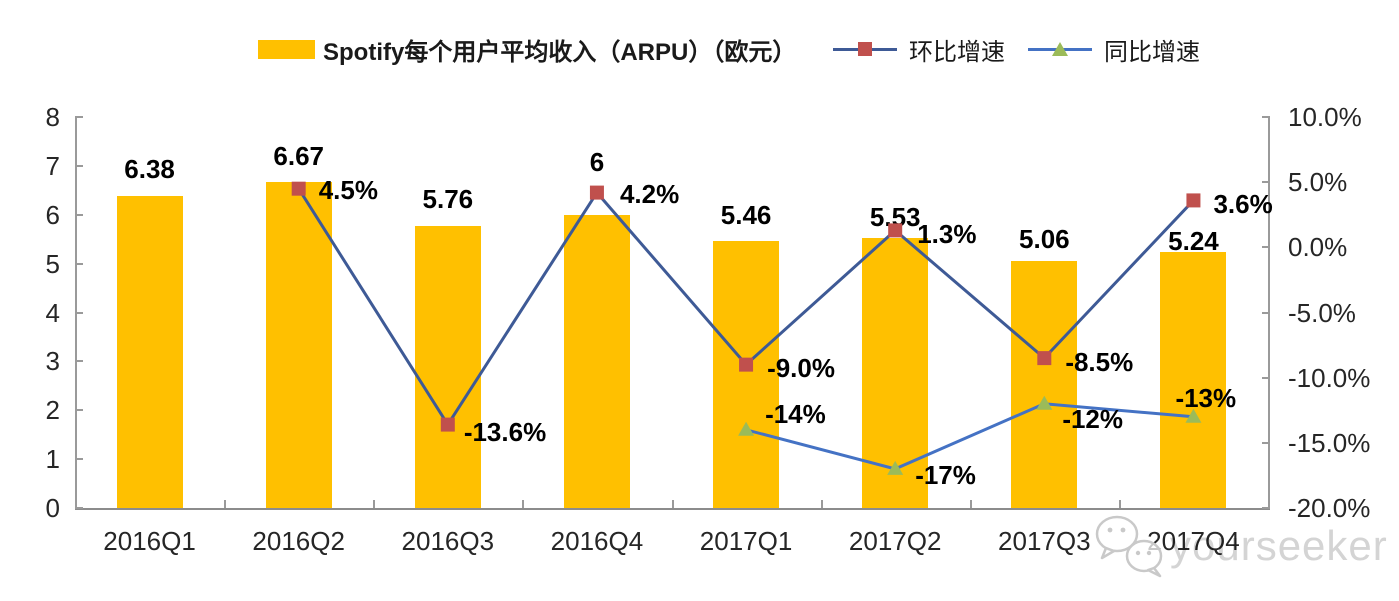 This screenshot has width=1399, height=601. What do you see at coordinates (1193, 541) in the screenshot?
I see `x-axis-label-2017Q4: 2017Q4` at bounding box center [1193, 541].